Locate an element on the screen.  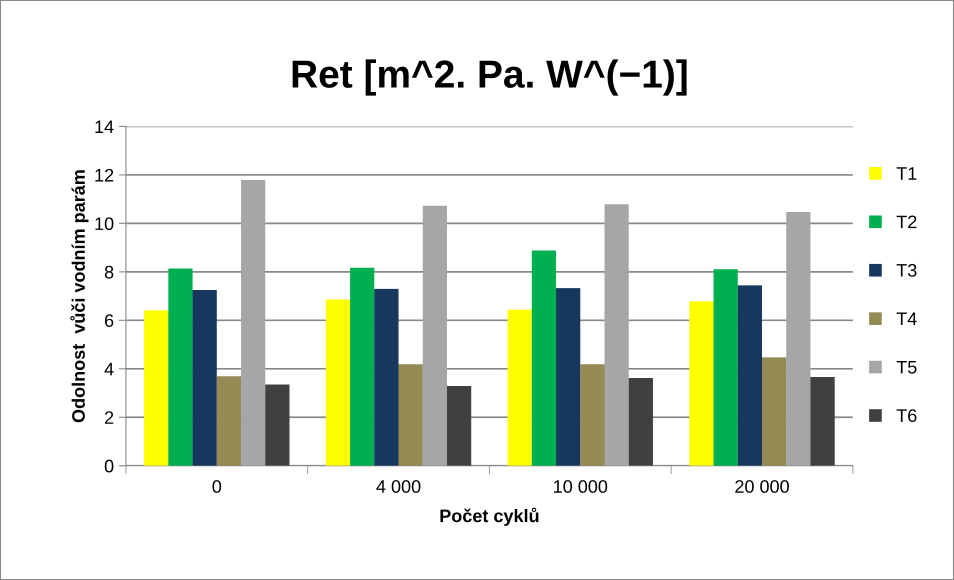
legend-label: T6 is located at coordinates (906, 415).